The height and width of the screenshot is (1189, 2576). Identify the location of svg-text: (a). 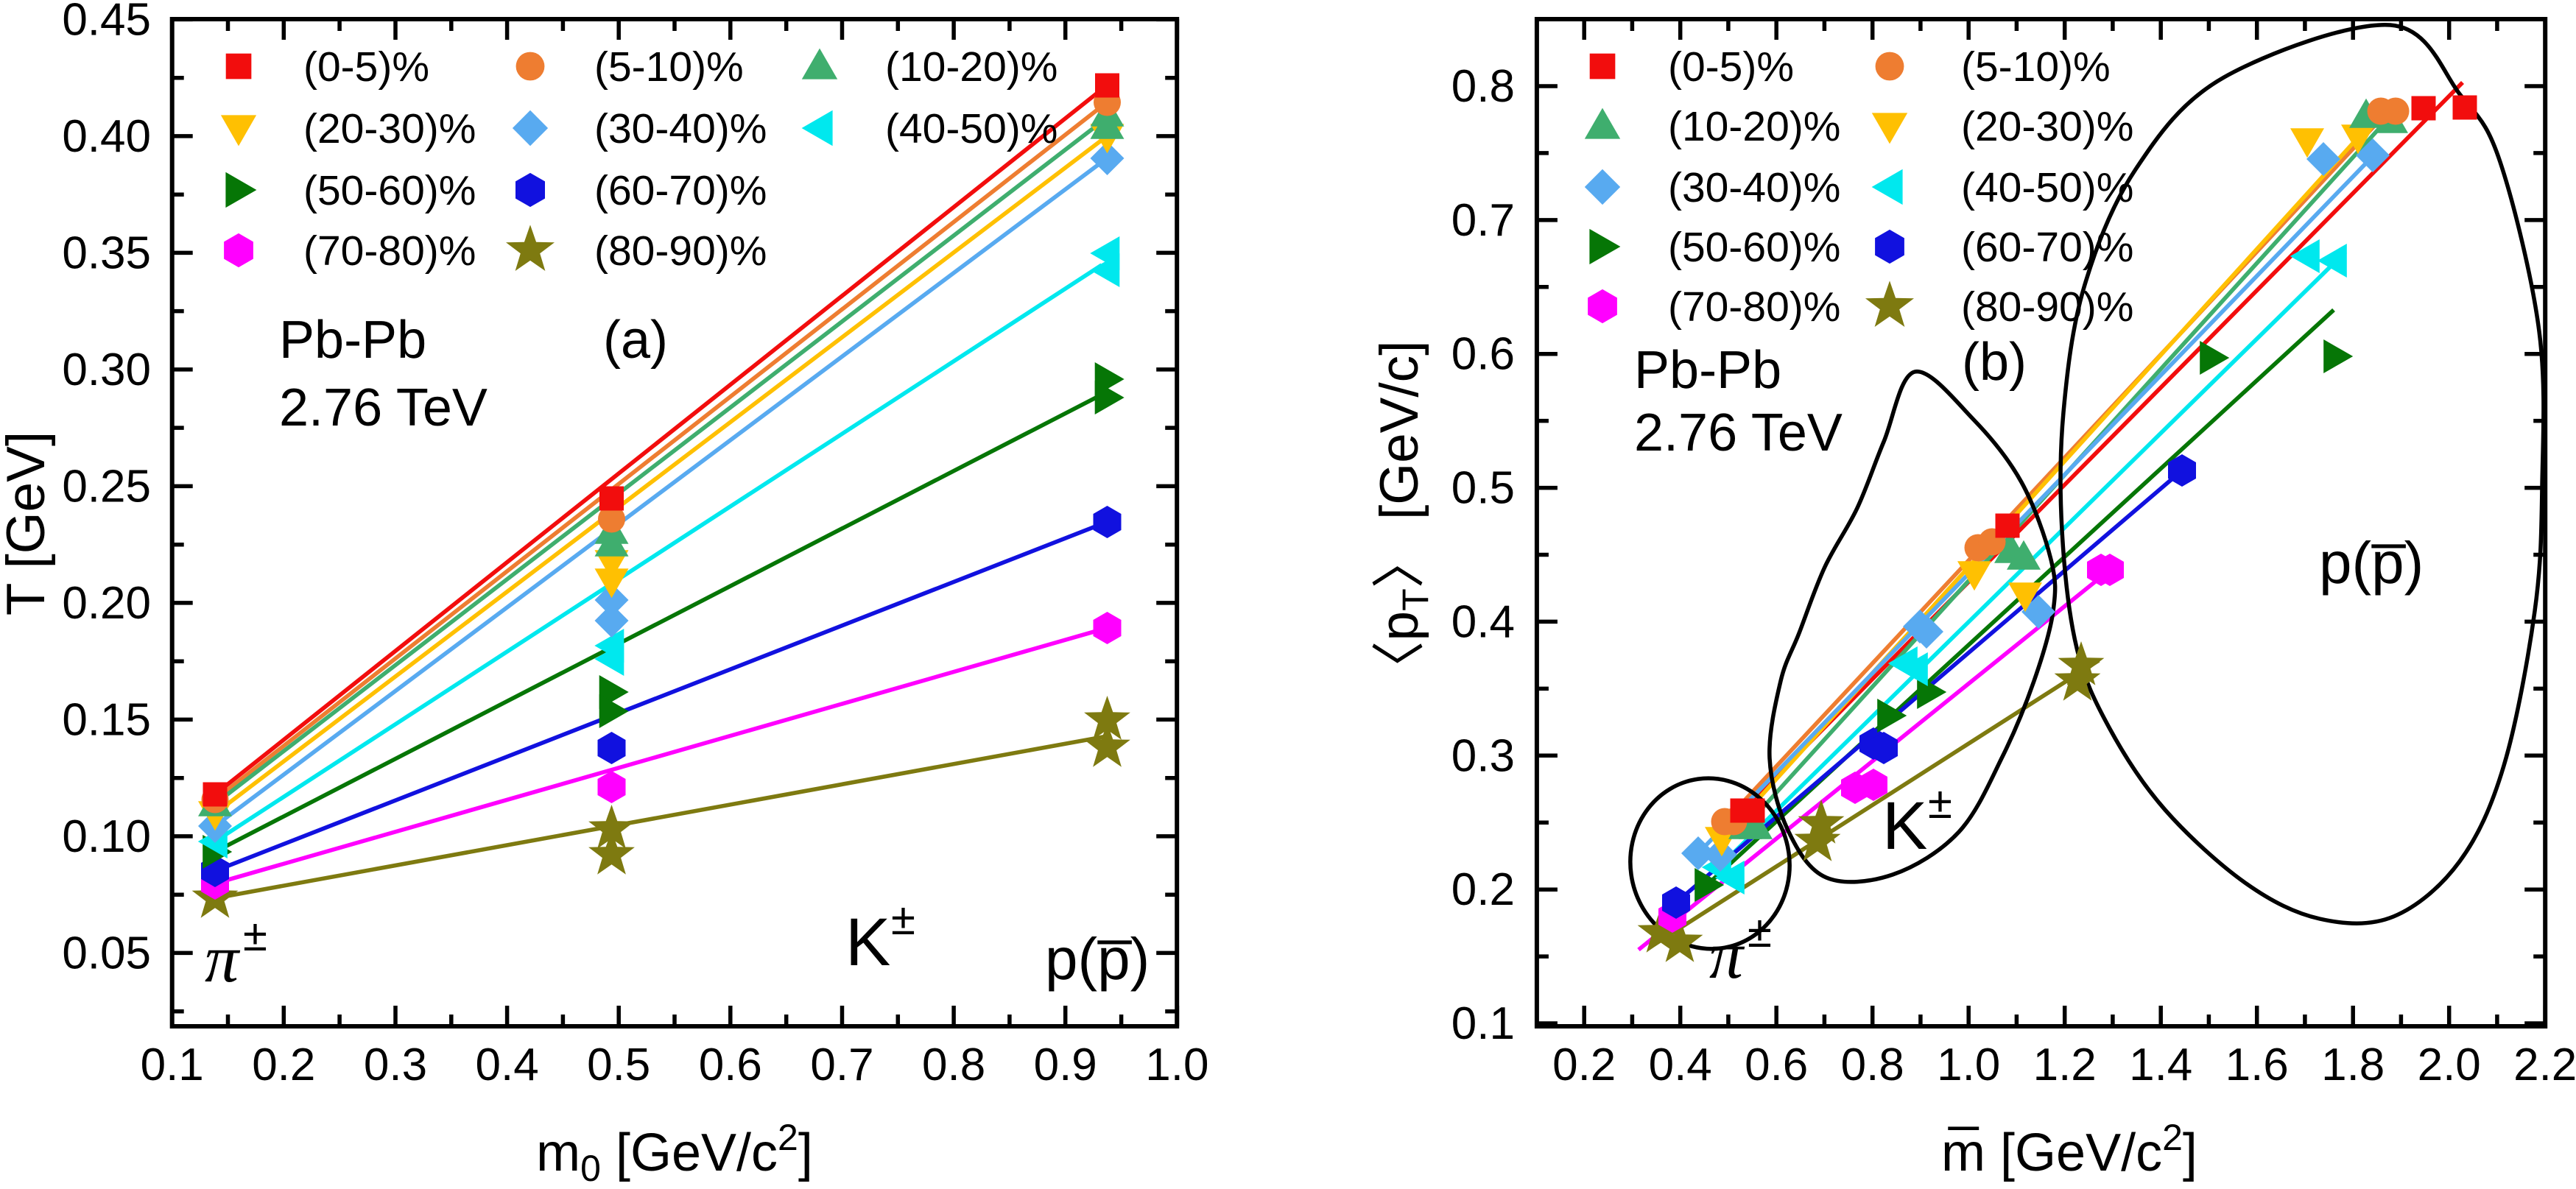
(635, 340).